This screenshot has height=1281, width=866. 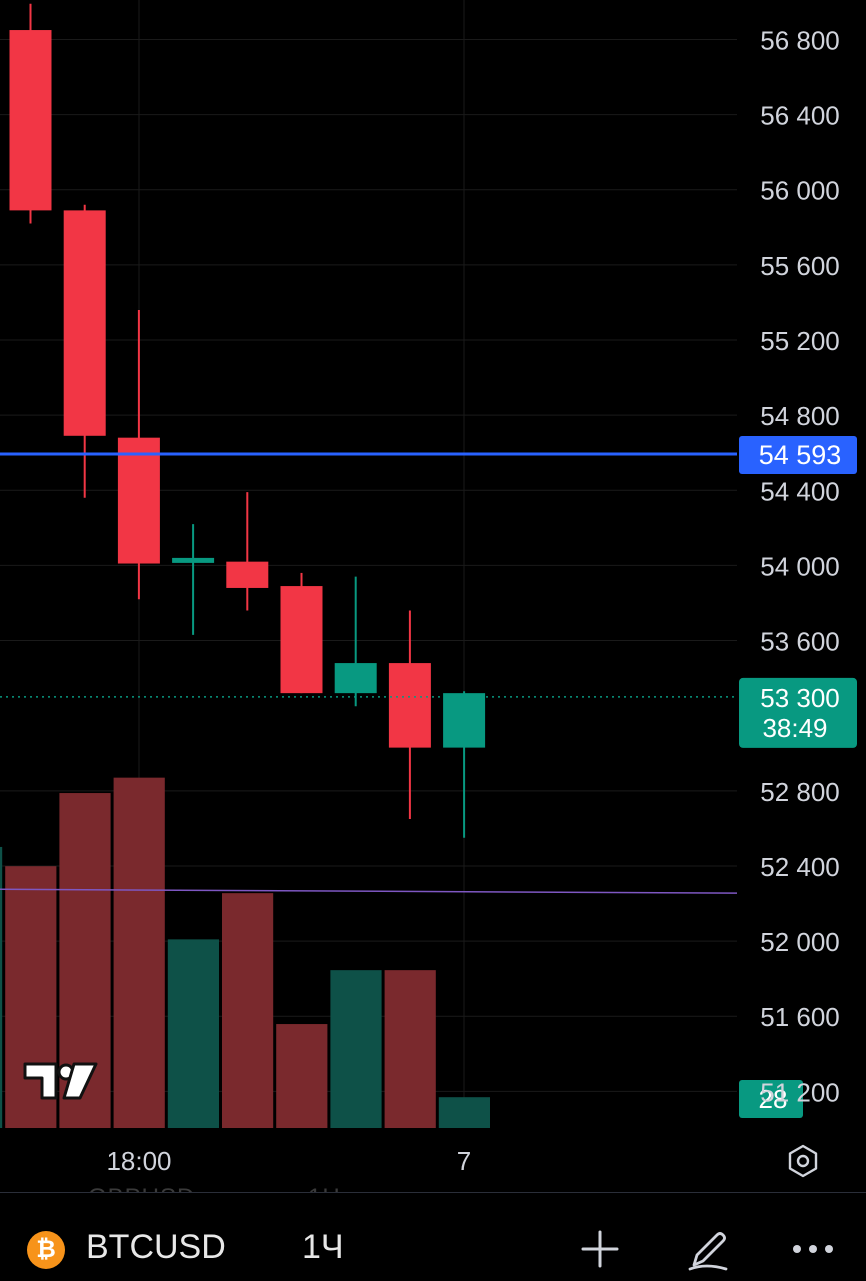 I want to click on last-price-badge-bg, so click(x=798, y=712).